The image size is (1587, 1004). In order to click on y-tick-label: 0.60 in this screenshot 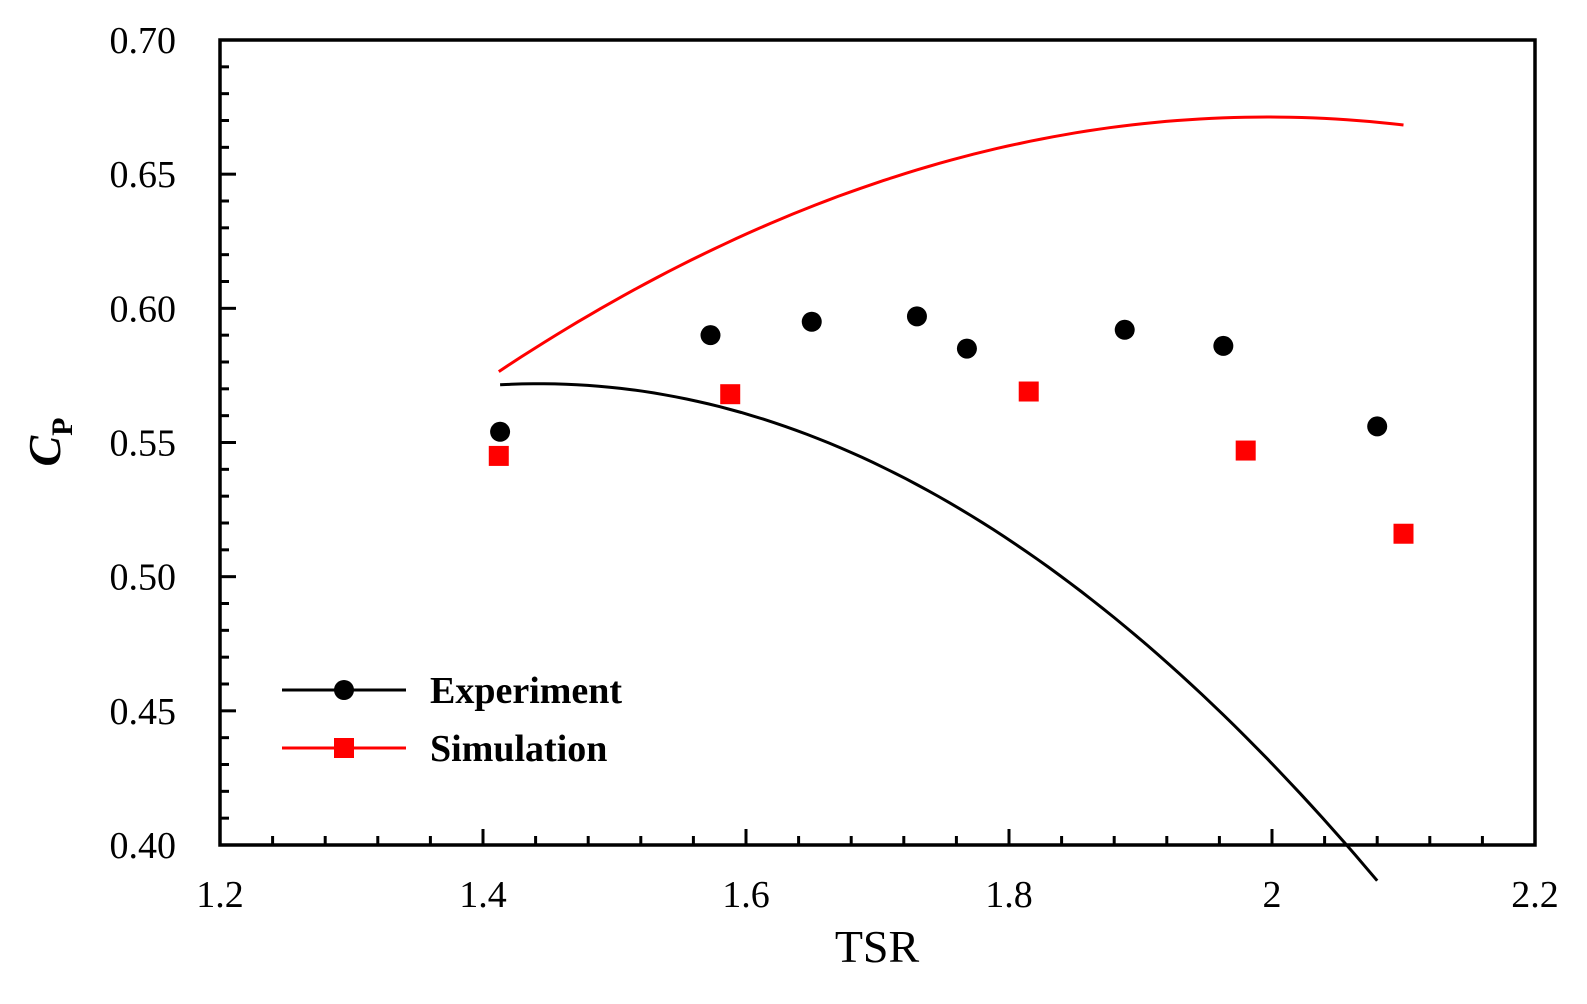, I will do `click(143, 309)`.